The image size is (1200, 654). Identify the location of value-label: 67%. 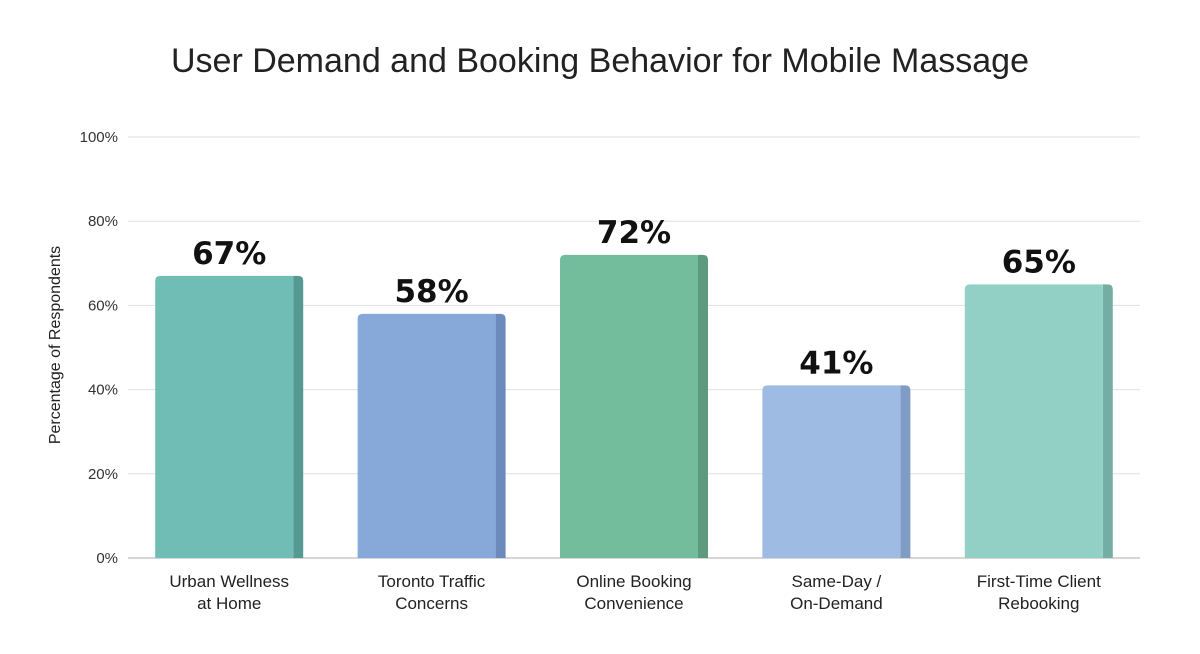
(229, 254).